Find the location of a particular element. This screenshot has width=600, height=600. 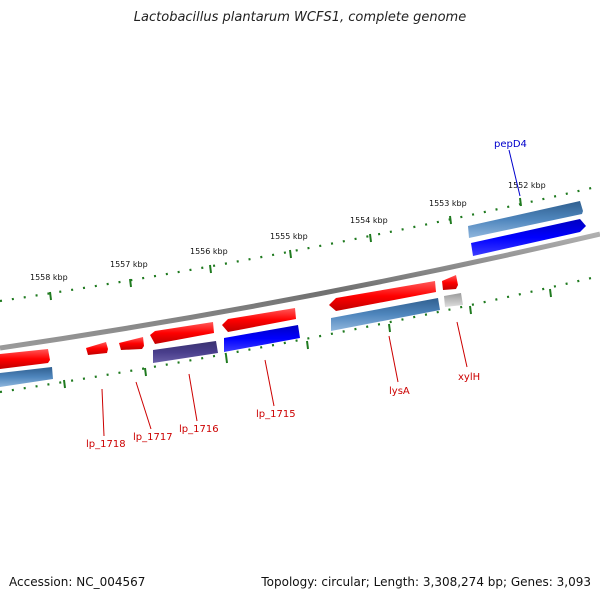

gene-label-pepD4: pepD4 is located at coordinates (510, 144).